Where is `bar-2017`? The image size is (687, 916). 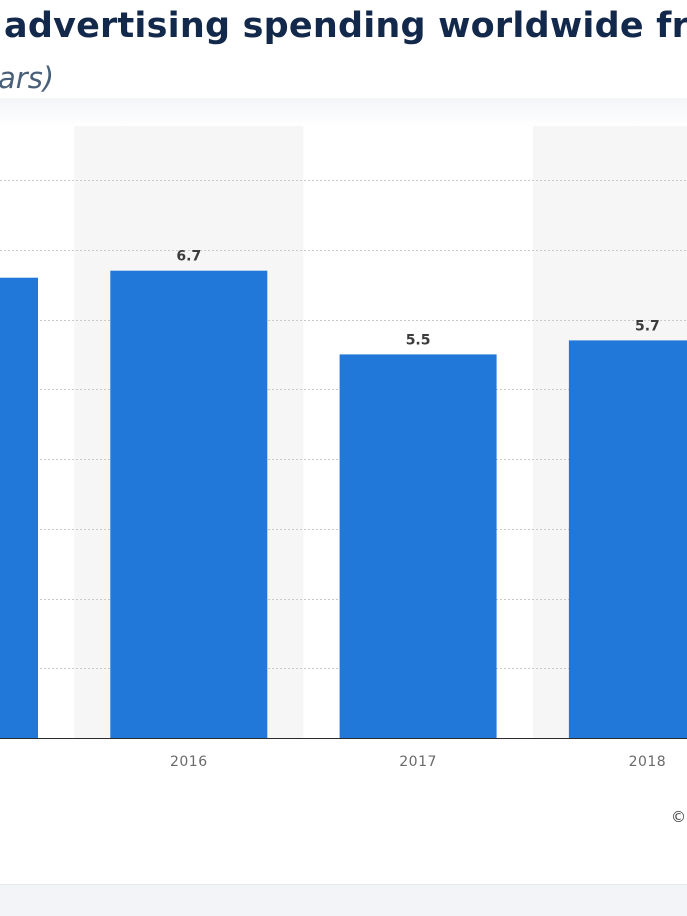
bar-2017 is located at coordinates (418, 546).